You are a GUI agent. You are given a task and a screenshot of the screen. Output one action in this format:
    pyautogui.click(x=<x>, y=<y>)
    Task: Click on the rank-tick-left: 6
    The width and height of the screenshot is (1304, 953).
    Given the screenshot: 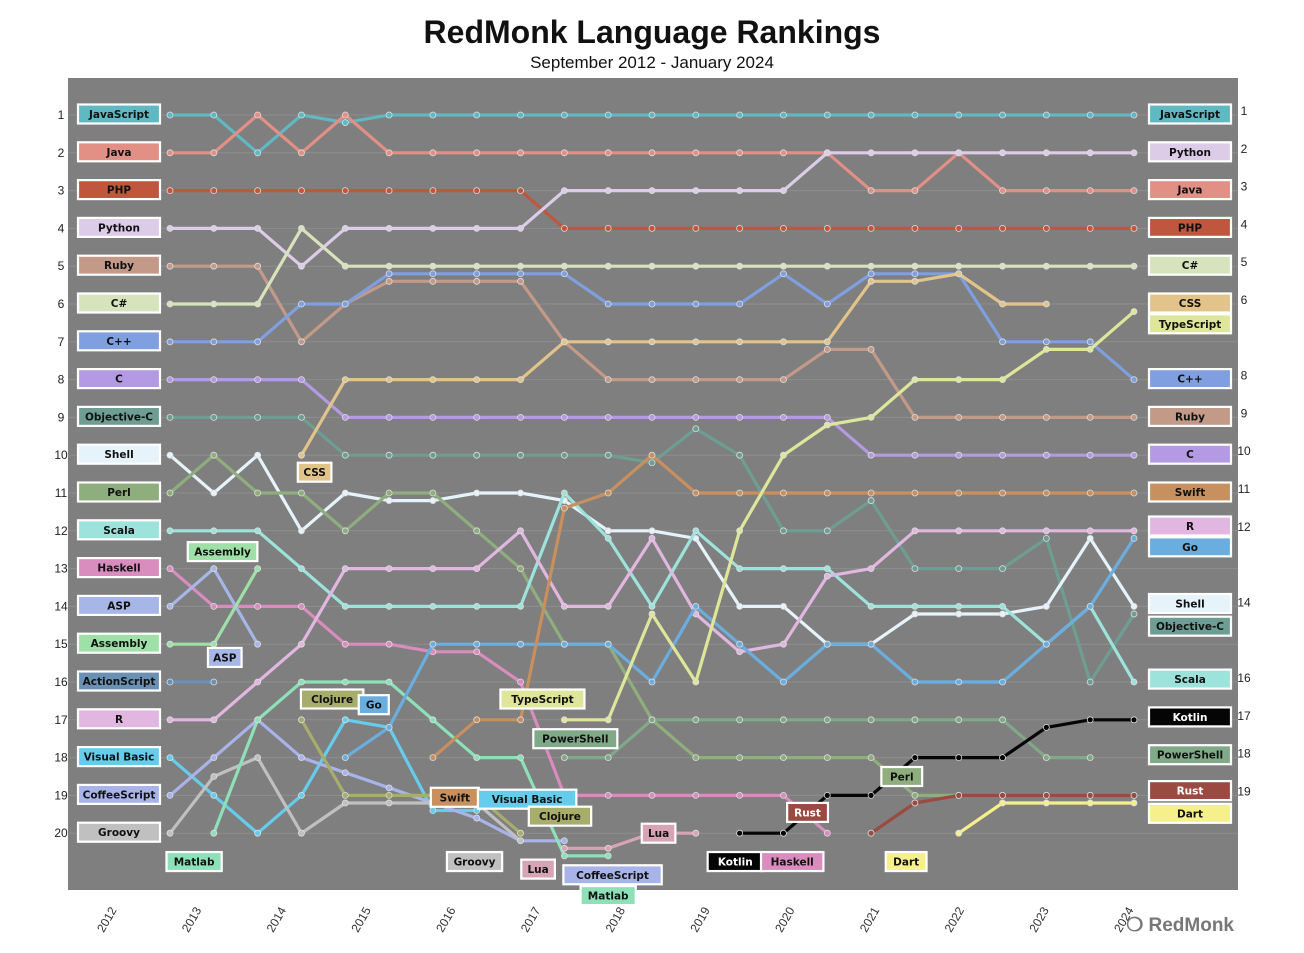 What is the action you would take?
    pyautogui.click(x=61, y=304)
    